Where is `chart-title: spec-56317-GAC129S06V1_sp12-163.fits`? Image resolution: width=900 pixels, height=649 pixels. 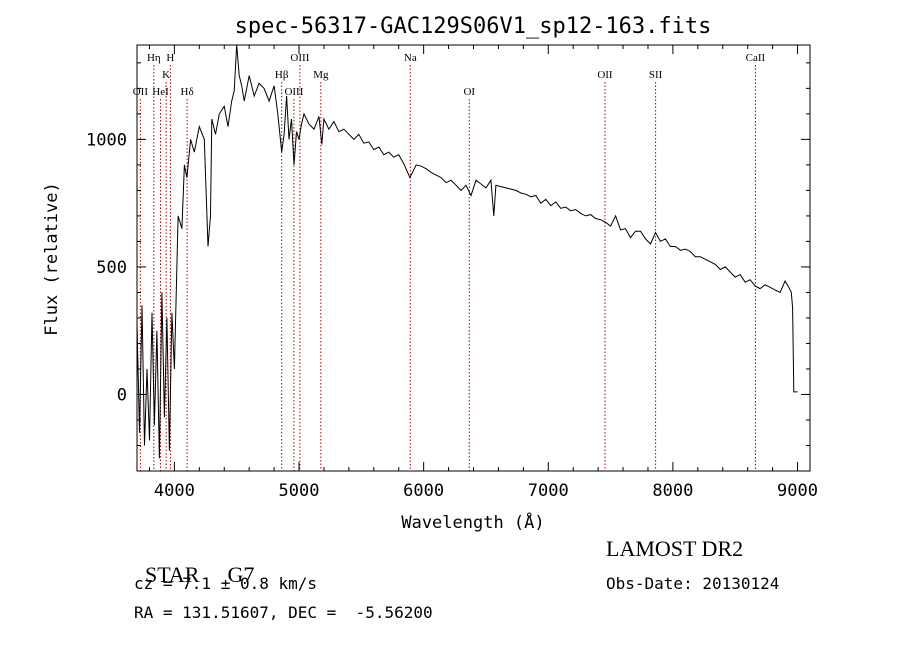 chart-title: spec-56317-GAC129S06V1_sp12-163.fits is located at coordinates (473, 26).